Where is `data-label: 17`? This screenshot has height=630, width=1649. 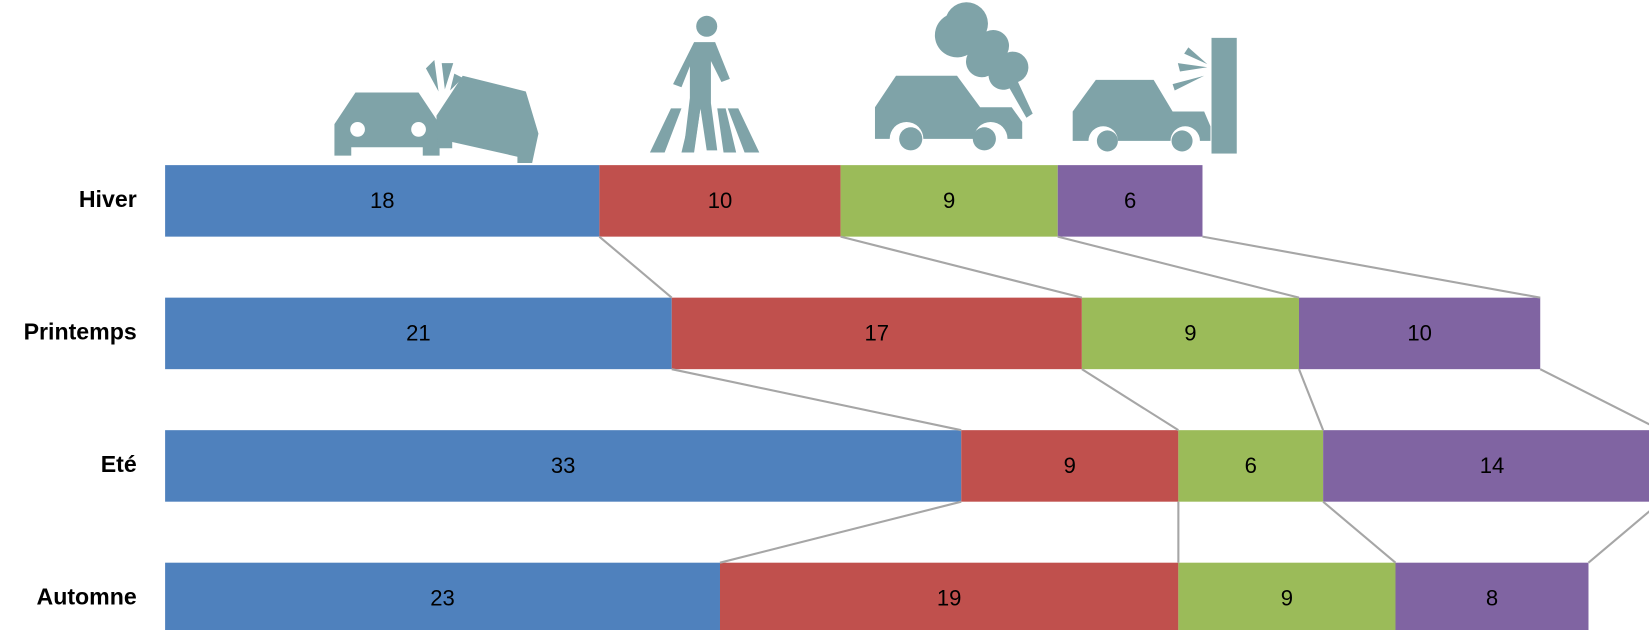
data-label: 17 is located at coordinates (877, 332).